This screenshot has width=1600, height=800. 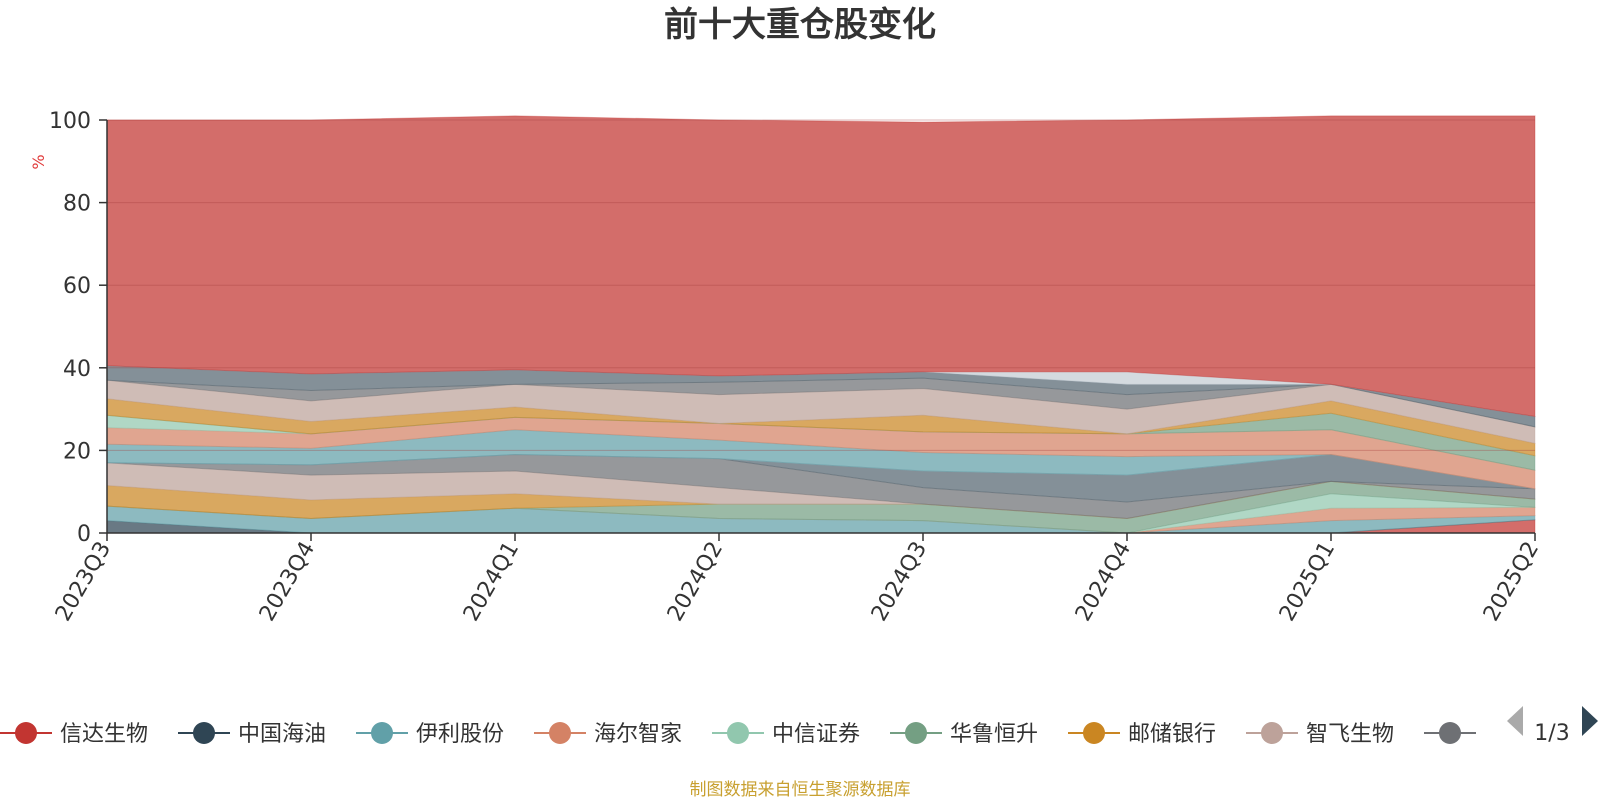 What do you see at coordinates (1590, 721) in the screenshot?
I see `legend-next-page-icon` at bounding box center [1590, 721].